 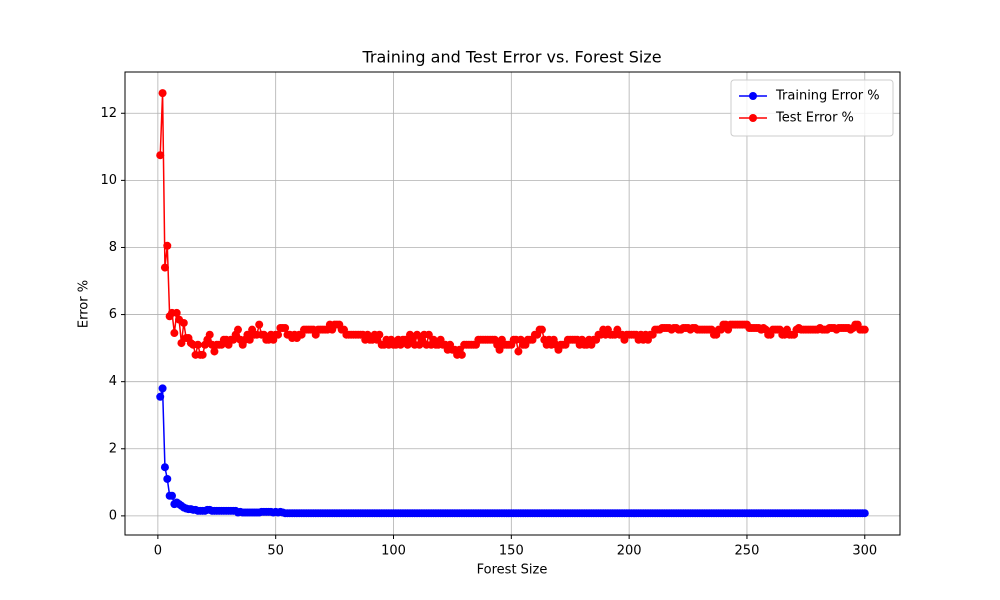 What do you see at coordinates (113, 314) in the screenshot?
I see `y-tick-label: 6` at bounding box center [113, 314].